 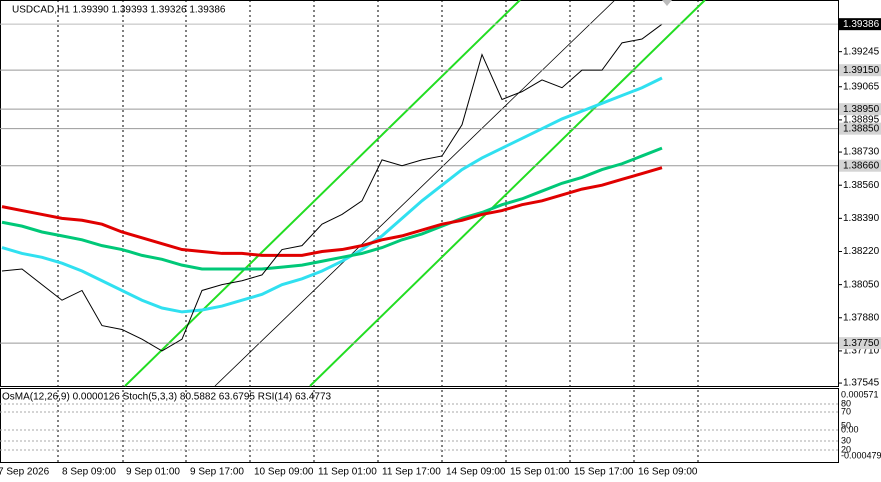 I want to click on shift-marker, so click(x=667, y=3).